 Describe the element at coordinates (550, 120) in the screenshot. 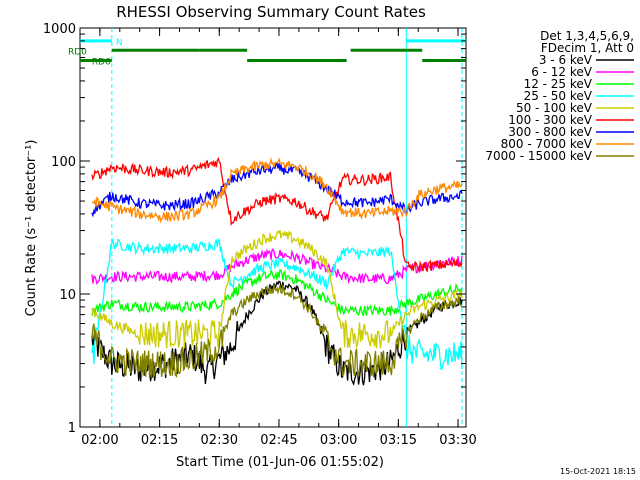

I see `legend-label: 100 - 300 keV` at that location.